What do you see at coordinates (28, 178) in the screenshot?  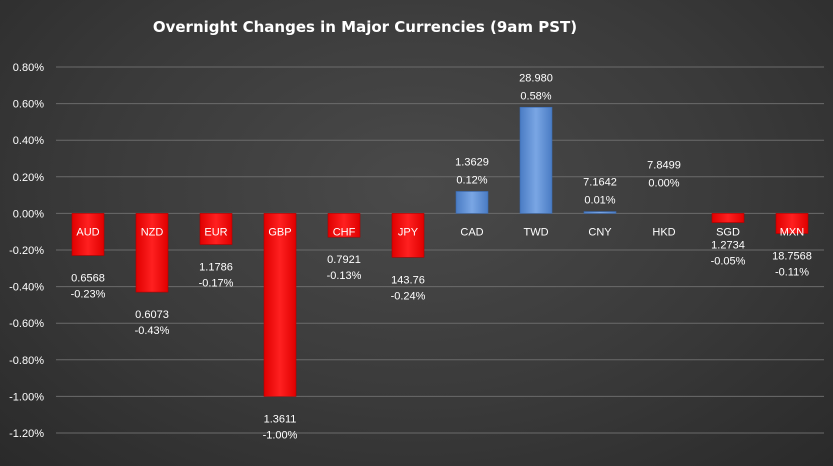 I see `y-tick-label: 0.20%` at bounding box center [28, 178].